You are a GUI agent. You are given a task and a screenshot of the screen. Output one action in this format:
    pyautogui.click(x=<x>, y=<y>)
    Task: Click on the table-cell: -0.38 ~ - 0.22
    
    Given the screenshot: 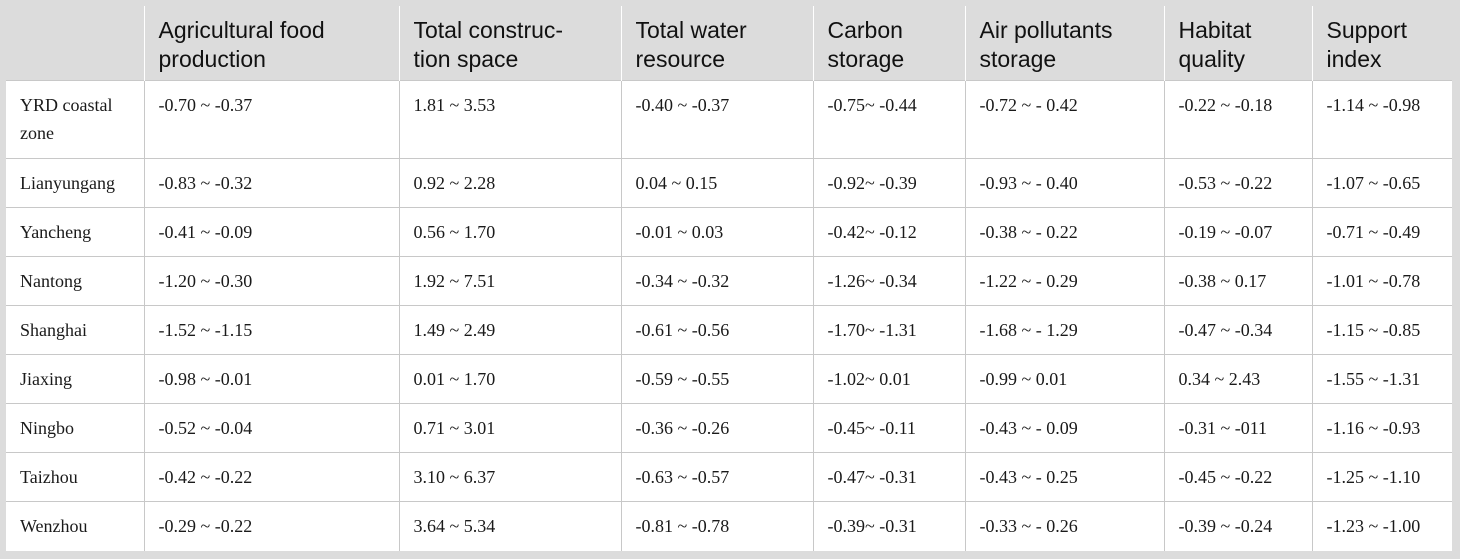 What is the action you would take?
    pyautogui.click(x=1064, y=231)
    